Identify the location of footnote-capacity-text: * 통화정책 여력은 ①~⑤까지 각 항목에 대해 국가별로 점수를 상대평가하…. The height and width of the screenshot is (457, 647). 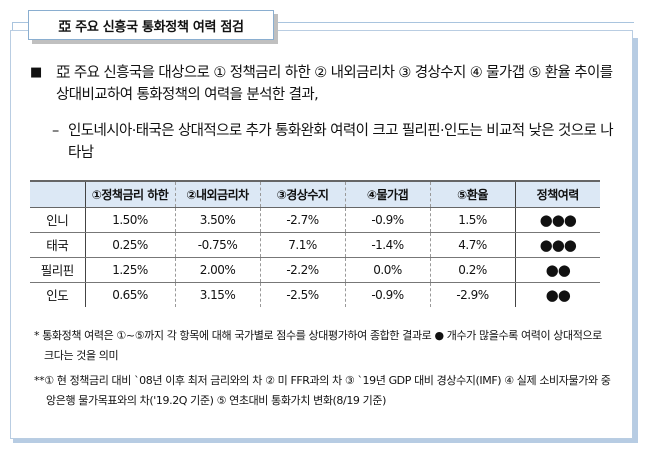
(318, 345).